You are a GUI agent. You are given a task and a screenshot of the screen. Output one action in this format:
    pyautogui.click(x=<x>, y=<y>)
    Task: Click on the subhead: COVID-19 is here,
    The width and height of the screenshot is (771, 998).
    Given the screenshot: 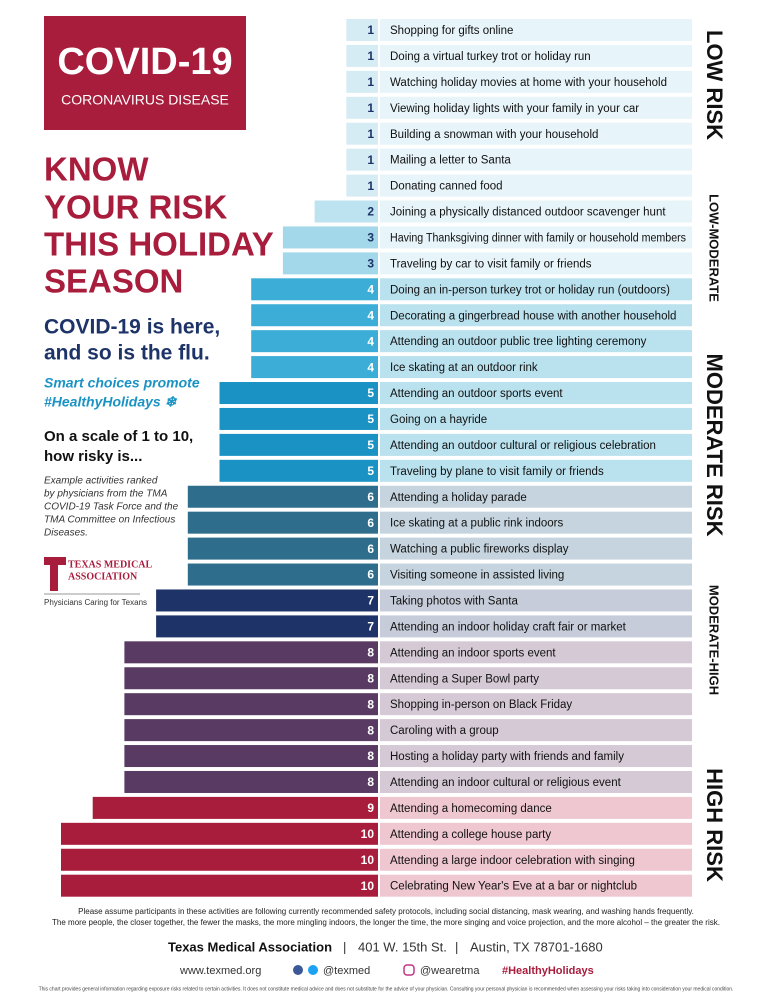 What is the action you would take?
    pyautogui.click(x=132, y=327)
    